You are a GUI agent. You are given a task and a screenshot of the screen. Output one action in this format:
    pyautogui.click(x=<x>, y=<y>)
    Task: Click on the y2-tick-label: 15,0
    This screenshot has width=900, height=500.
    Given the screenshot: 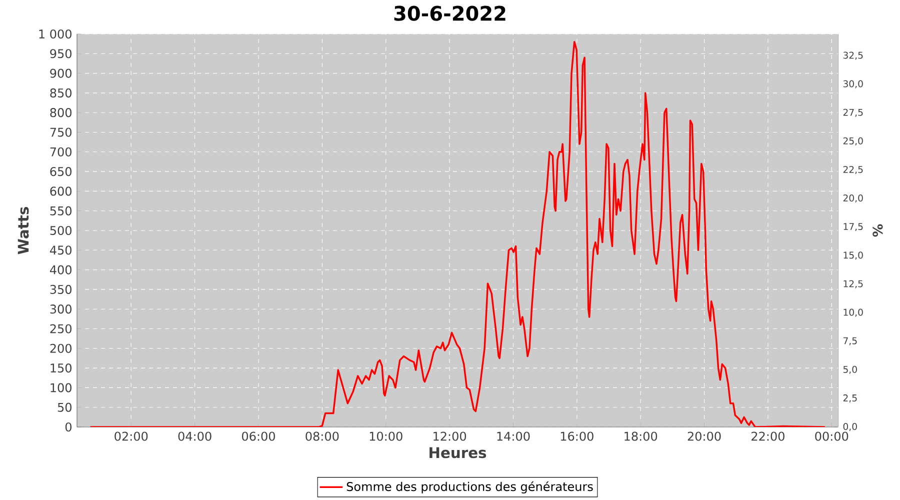 What is the action you would take?
    pyautogui.click(x=853, y=256)
    